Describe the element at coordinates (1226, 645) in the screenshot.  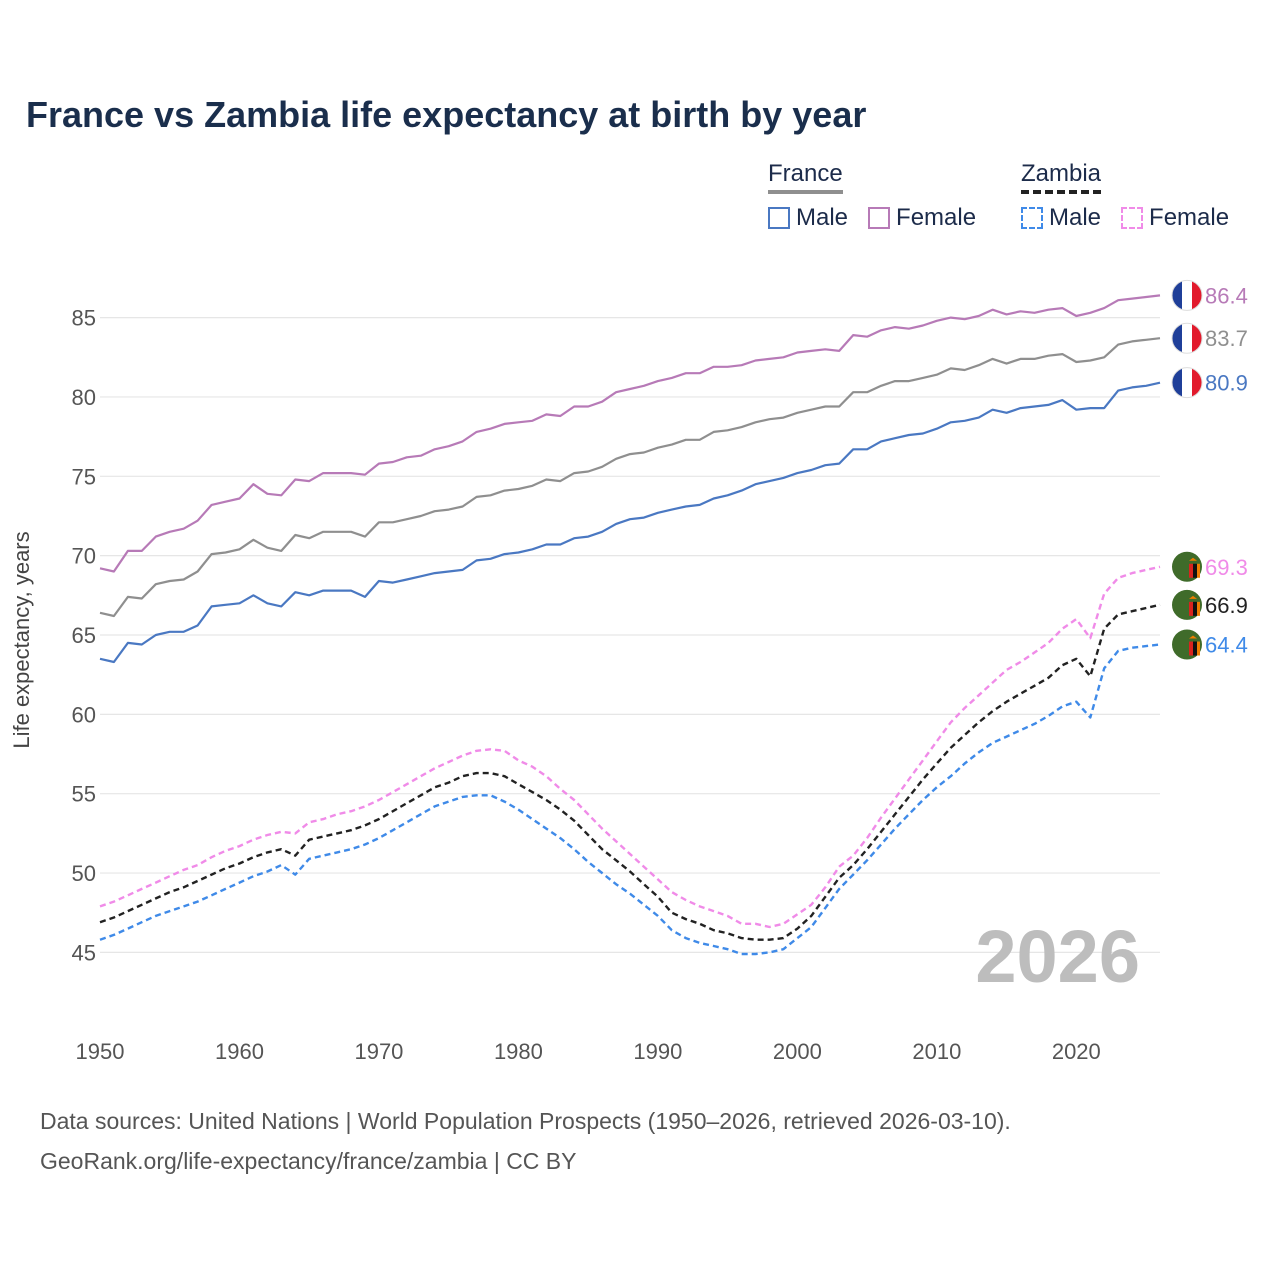
I see `end-value-label: 64.4` at that location.